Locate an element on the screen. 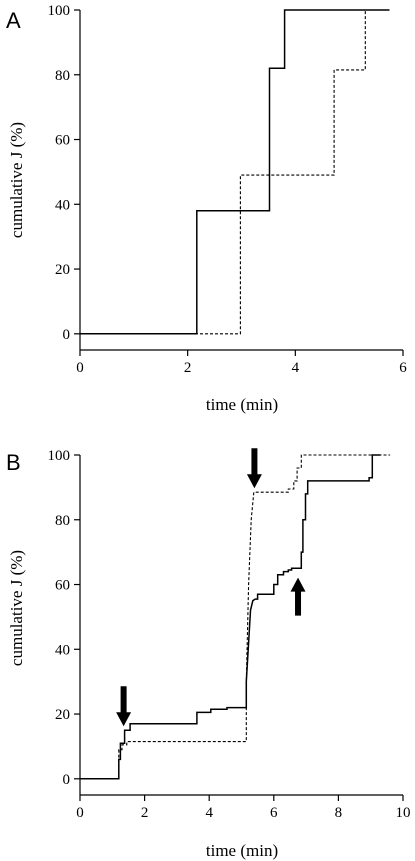  panel-b-y-tick-label: 60 is located at coordinates (62, 586).